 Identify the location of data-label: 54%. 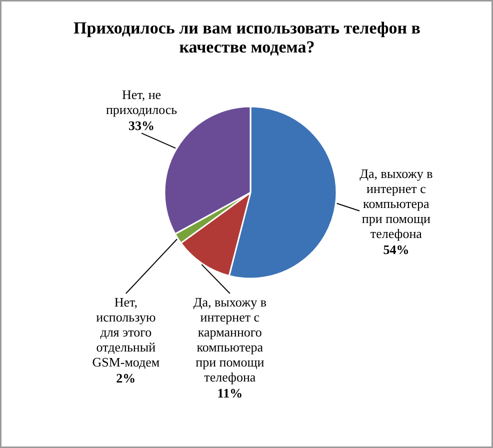
(396, 249).